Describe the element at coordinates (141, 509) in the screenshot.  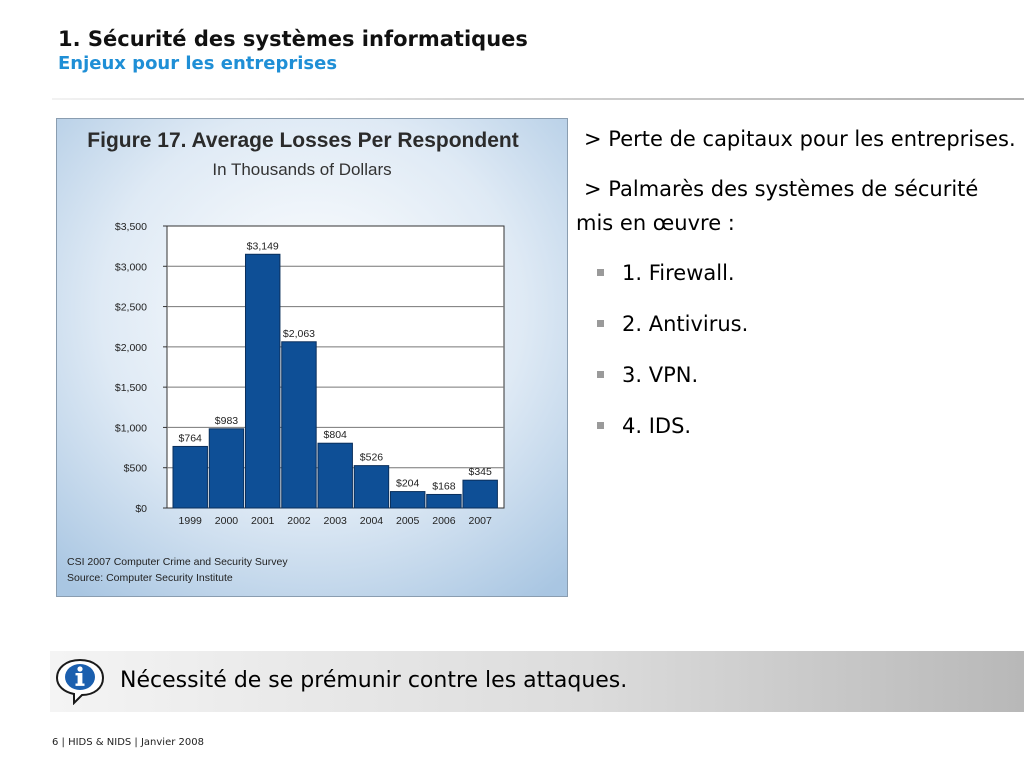
I see `y-tick-label: $0` at that location.